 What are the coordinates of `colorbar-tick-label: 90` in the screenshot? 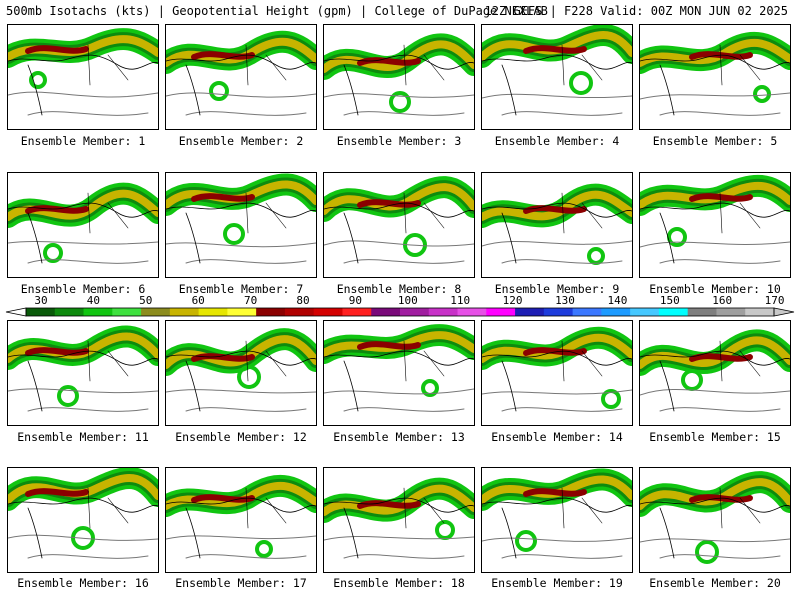 It's located at (355, 300).